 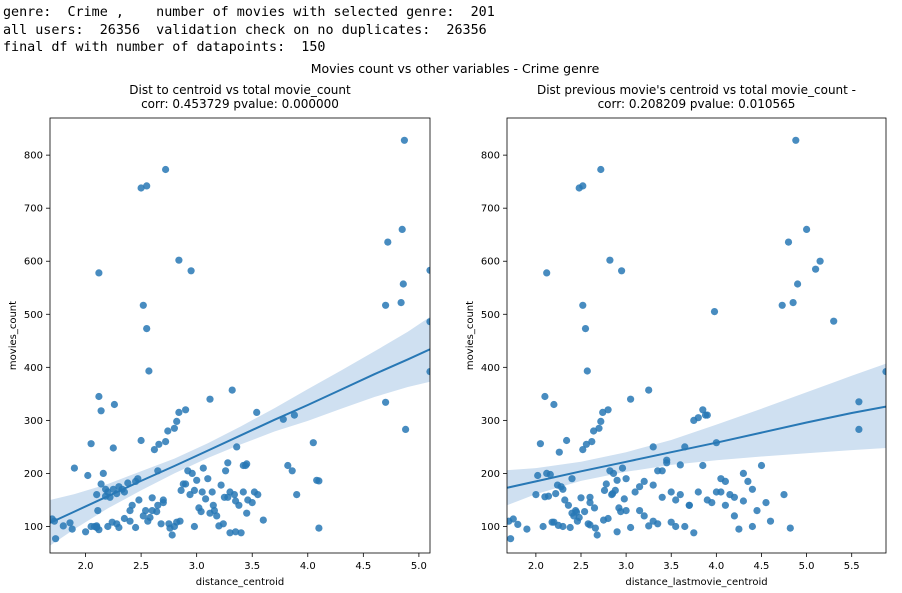 What do you see at coordinates (419, 566) in the screenshot?
I see `x-tick-label: 5.0` at bounding box center [419, 566].